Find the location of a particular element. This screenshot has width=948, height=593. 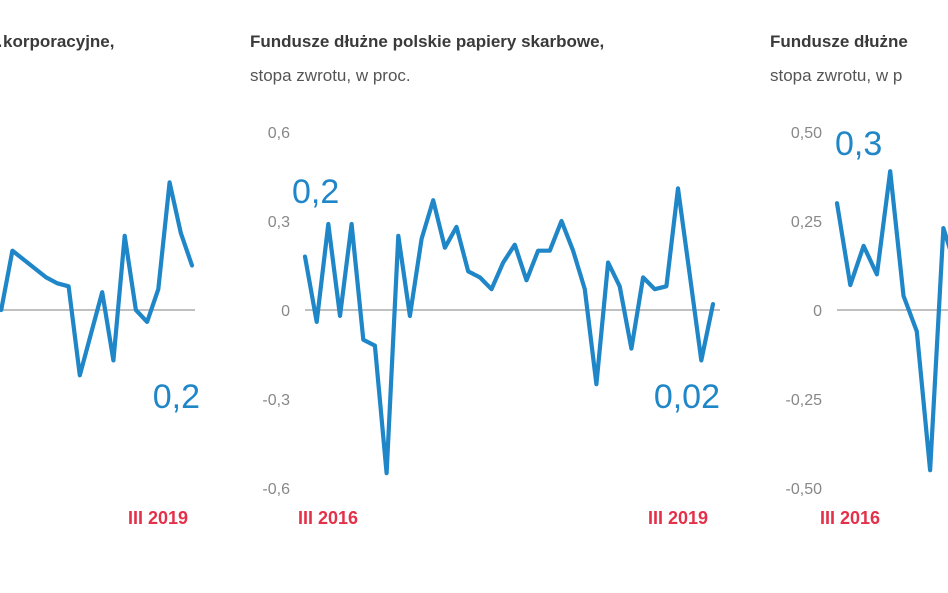

chart-subtitle: stopa zwrotu, w p is located at coordinates (836, 75).